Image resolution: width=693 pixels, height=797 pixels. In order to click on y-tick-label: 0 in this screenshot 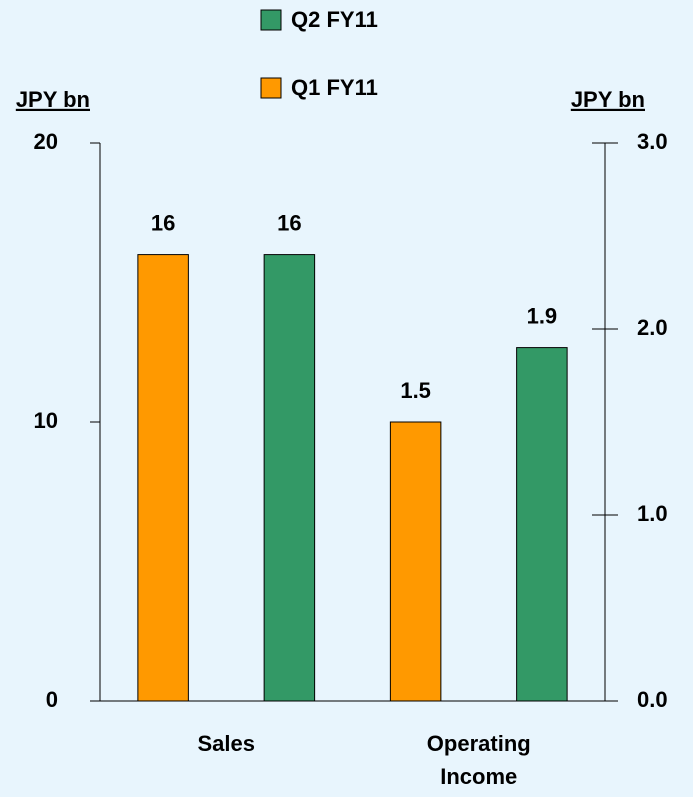, I will do `click(52, 699)`.